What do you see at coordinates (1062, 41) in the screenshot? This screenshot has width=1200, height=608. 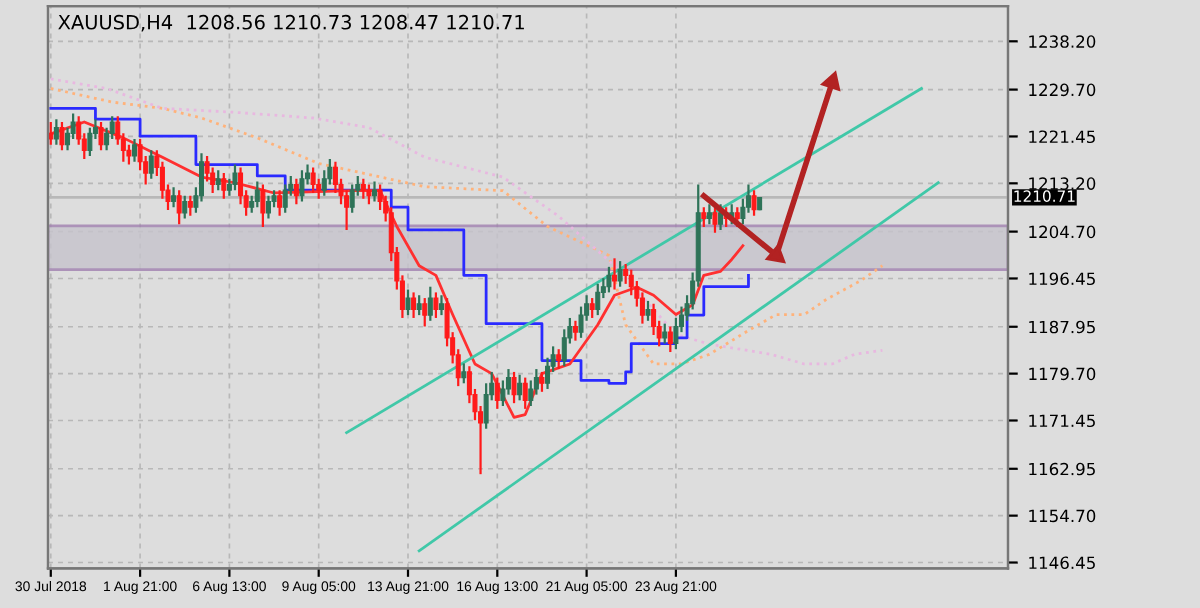 I see `y-tick-label: 1238.20` at bounding box center [1062, 41].